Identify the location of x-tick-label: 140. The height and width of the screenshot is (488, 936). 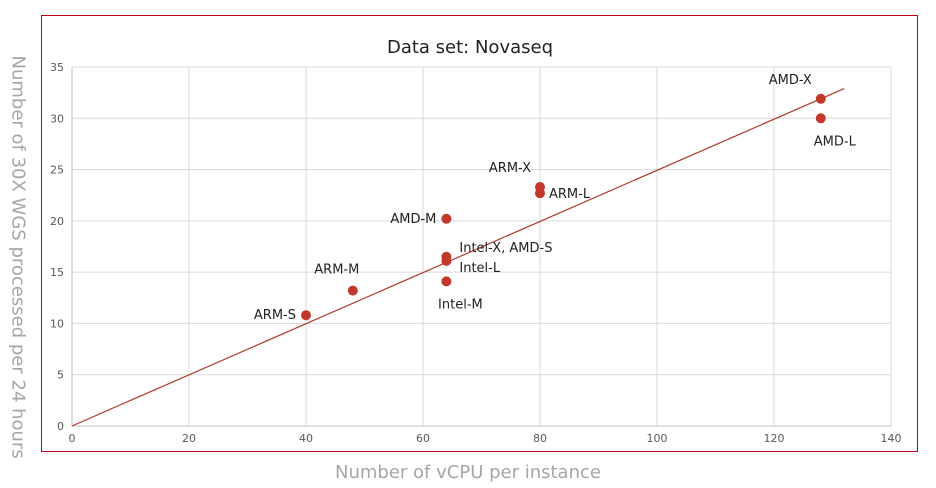
(891, 438).